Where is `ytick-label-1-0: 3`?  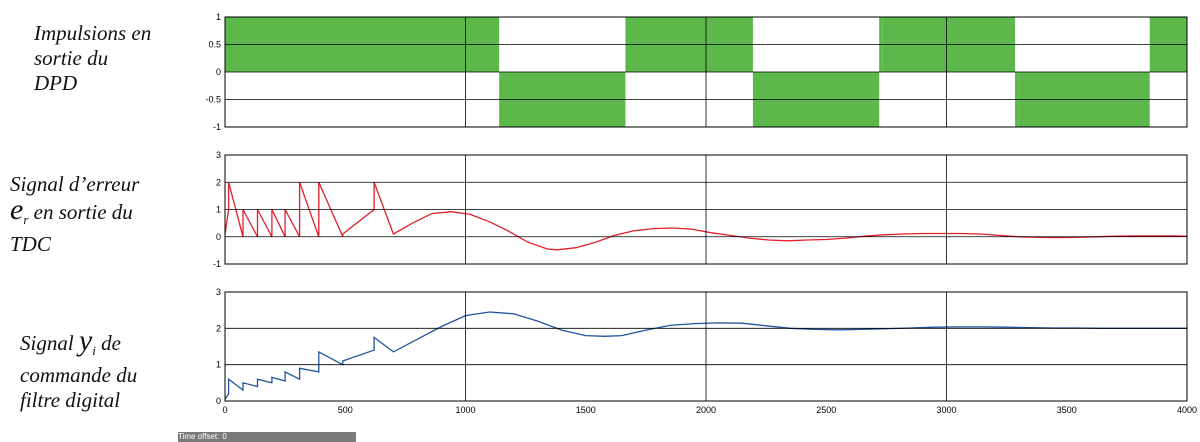
ytick-label-1-0: 3 is located at coordinates (218, 155).